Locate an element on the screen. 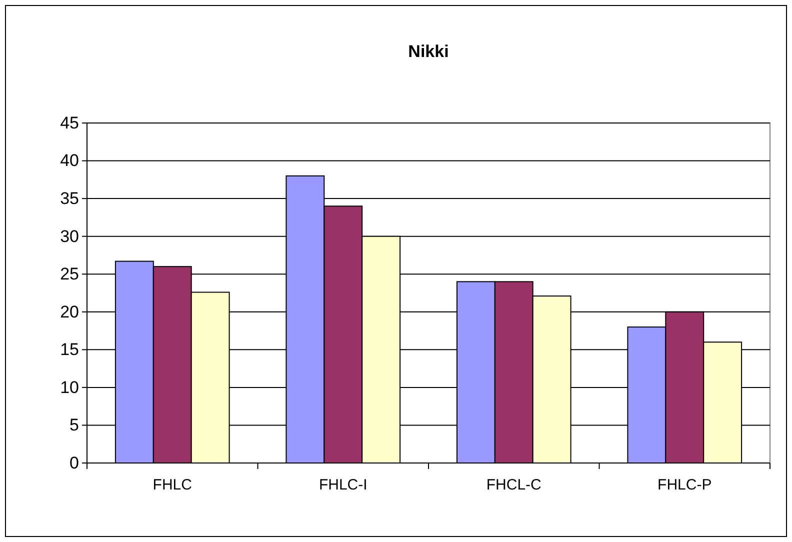 This screenshot has width=792, height=542. chart-title: Nikki is located at coordinates (428, 51).